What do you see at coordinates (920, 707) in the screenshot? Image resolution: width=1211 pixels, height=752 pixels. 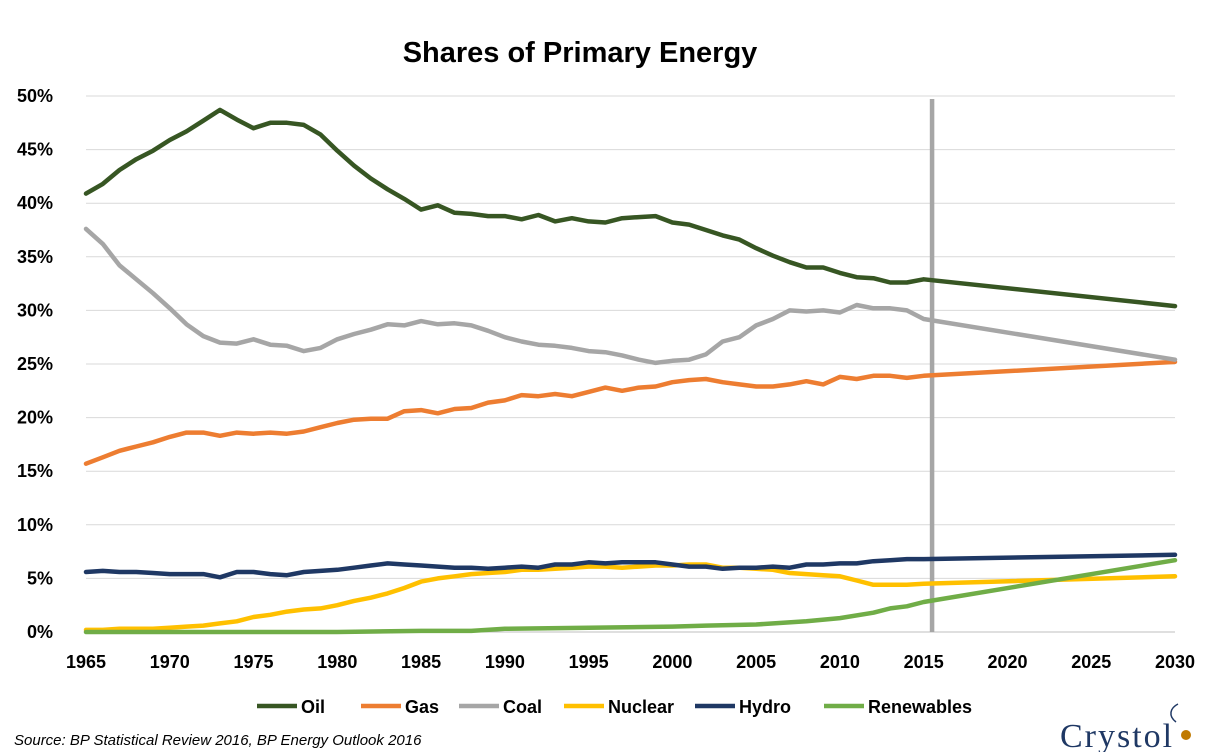 I see `legend-label-renewables: Renewables` at bounding box center [920, 707].